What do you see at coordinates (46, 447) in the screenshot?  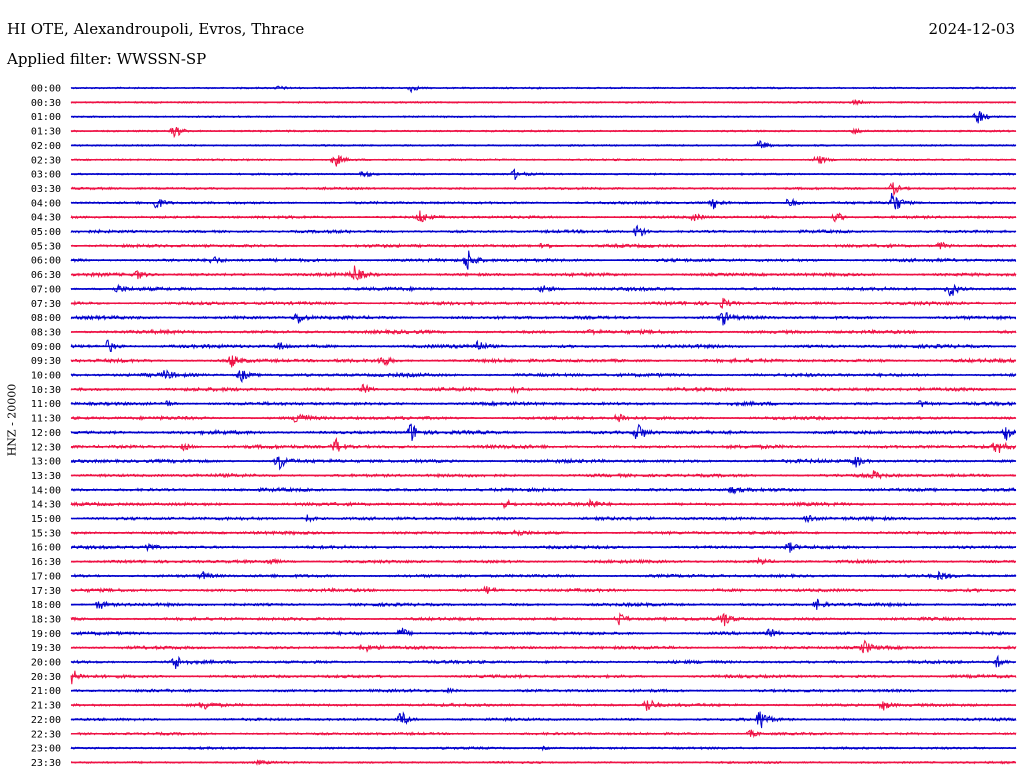 I see `row-time-label: 12:30` at bounding box center [46, 447].